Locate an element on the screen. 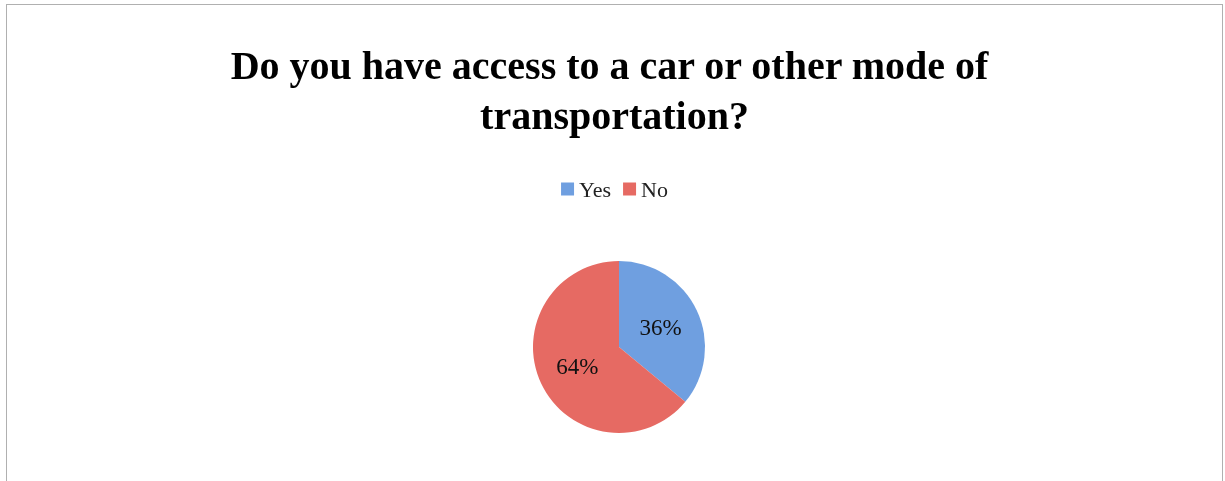 Image resolution: width=1225 pixels, height=481 pixels. legend-label: No is located at coordinates (654, 189).